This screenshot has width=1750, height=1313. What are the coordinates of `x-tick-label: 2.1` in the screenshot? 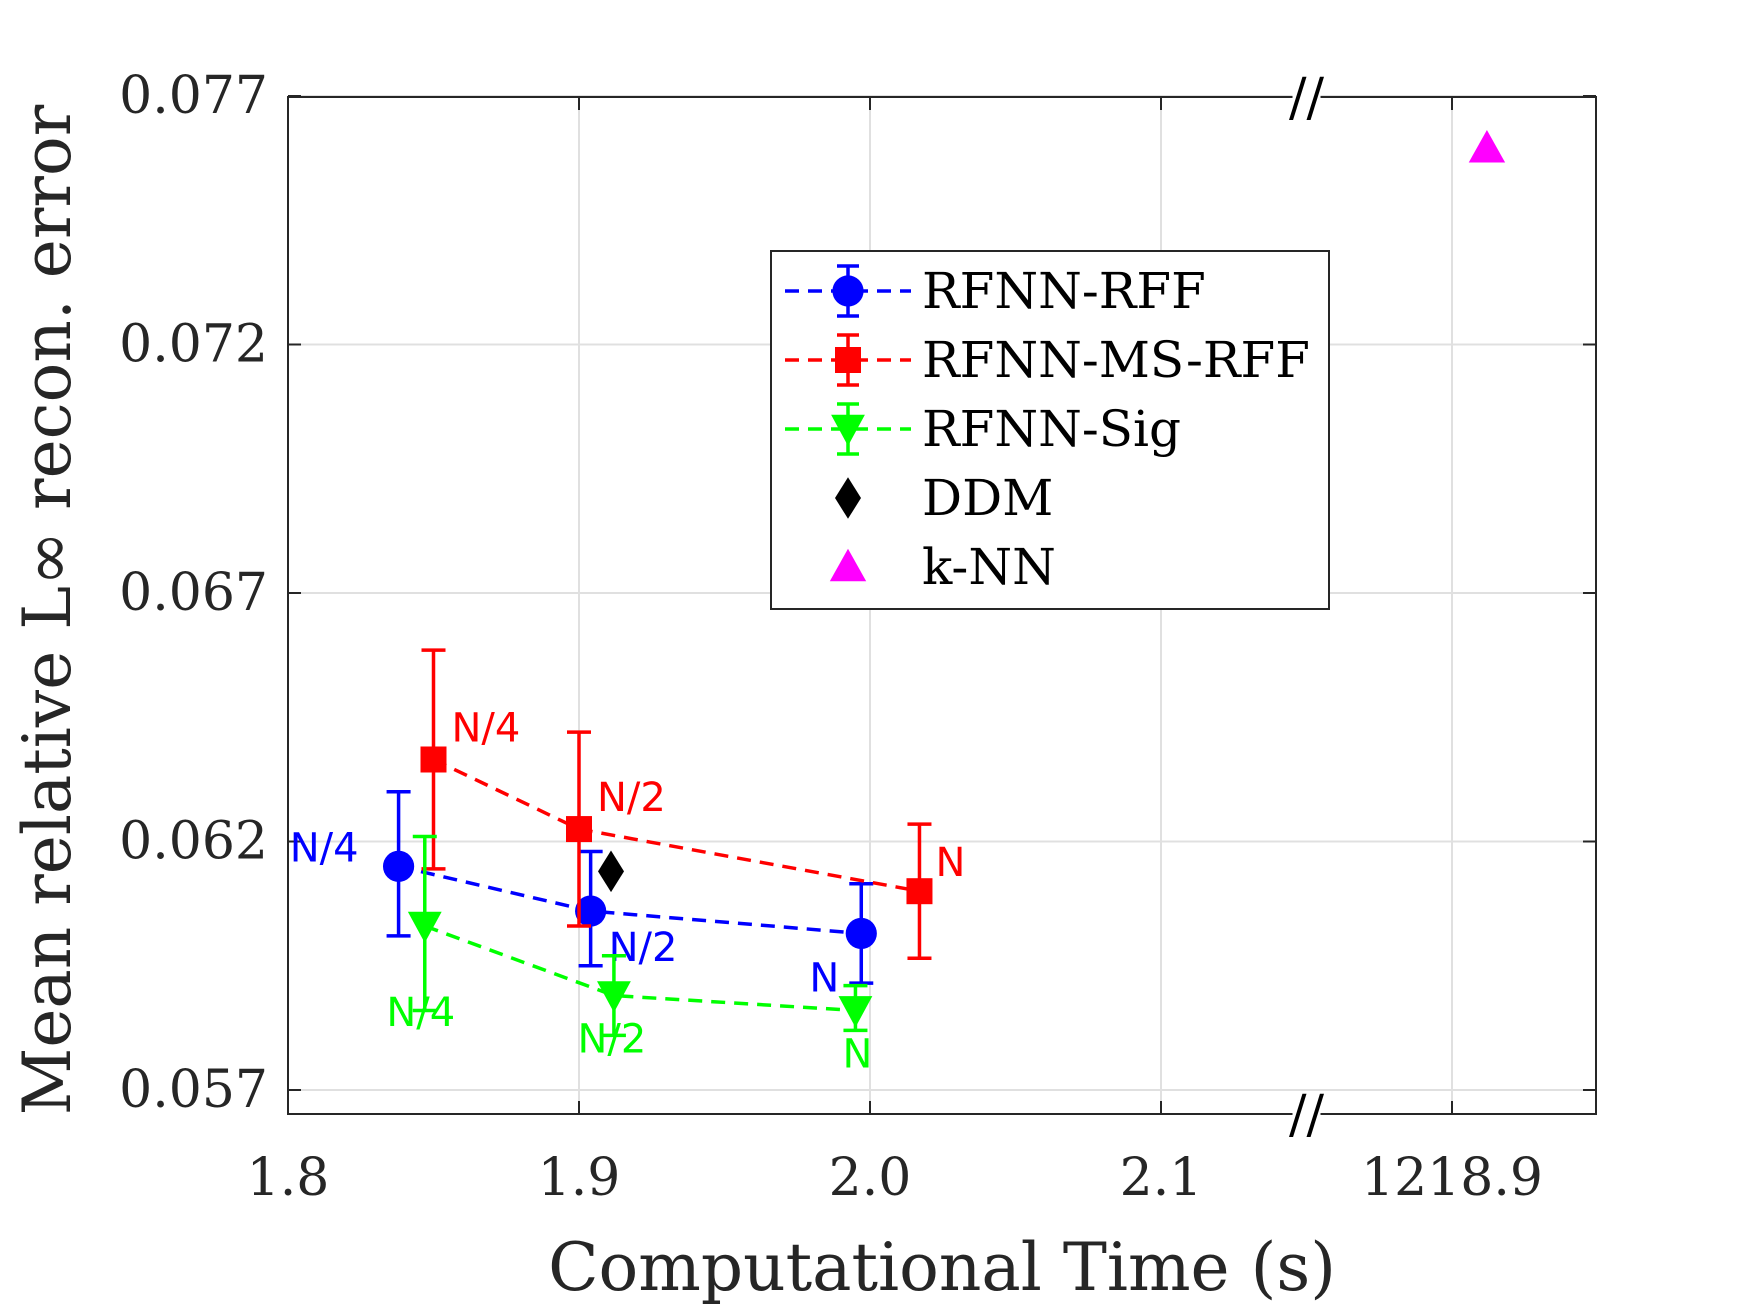 It's located at (1161, 1178).